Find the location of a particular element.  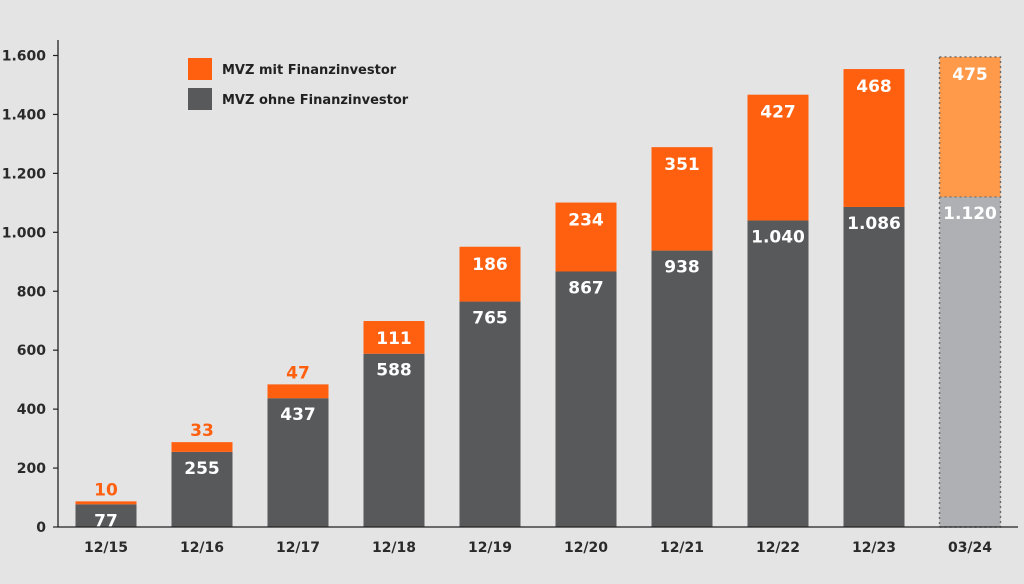

data-label-ohne: 765 is located at coordinates (490, 319).